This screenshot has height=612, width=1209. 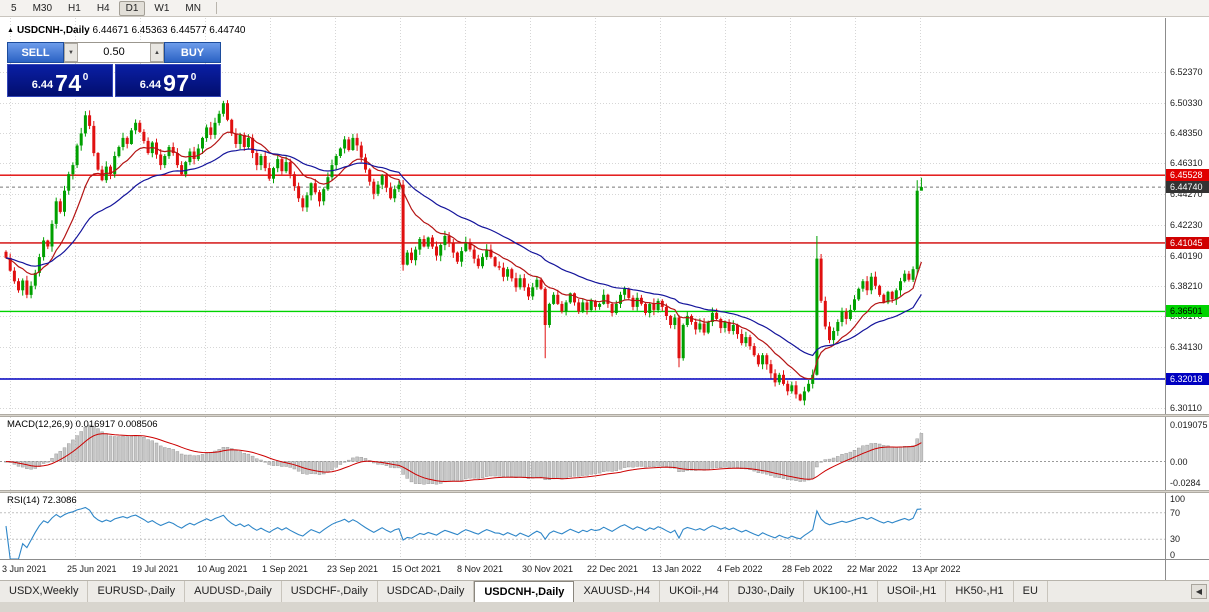 I want to click on toolbar-separator, so click(x=216, y=8).